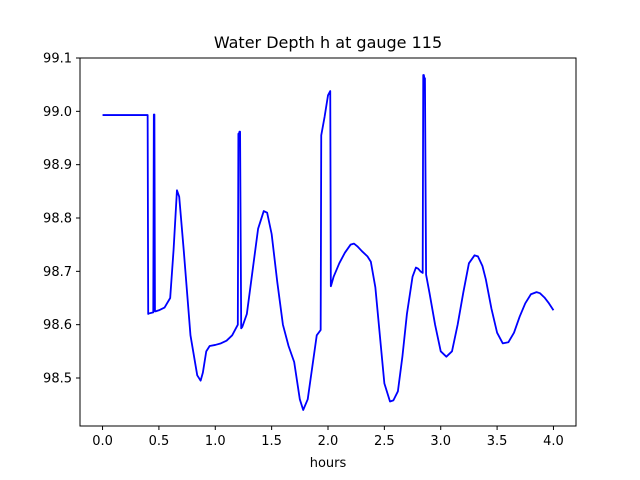 This screenshot has height=480, width=640. Describe the element at coordinates (57, 112) in the screenshot. I see `y-tick-label: 99.0` at that location.